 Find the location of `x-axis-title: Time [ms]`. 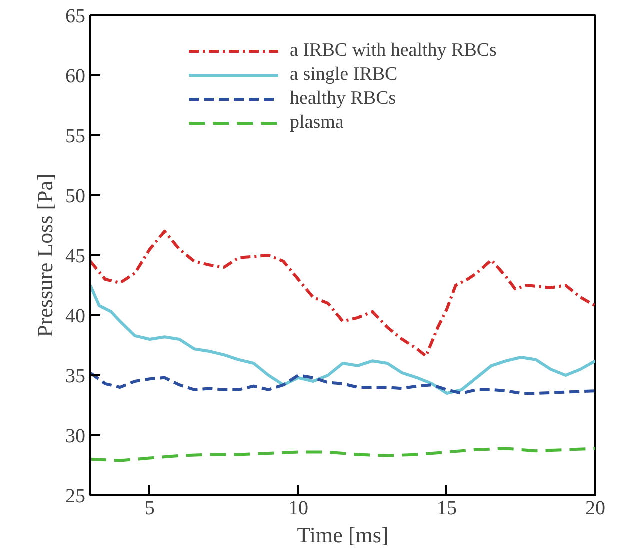

x-axis-title: Time [ms] is located at coordinates (343, 535).